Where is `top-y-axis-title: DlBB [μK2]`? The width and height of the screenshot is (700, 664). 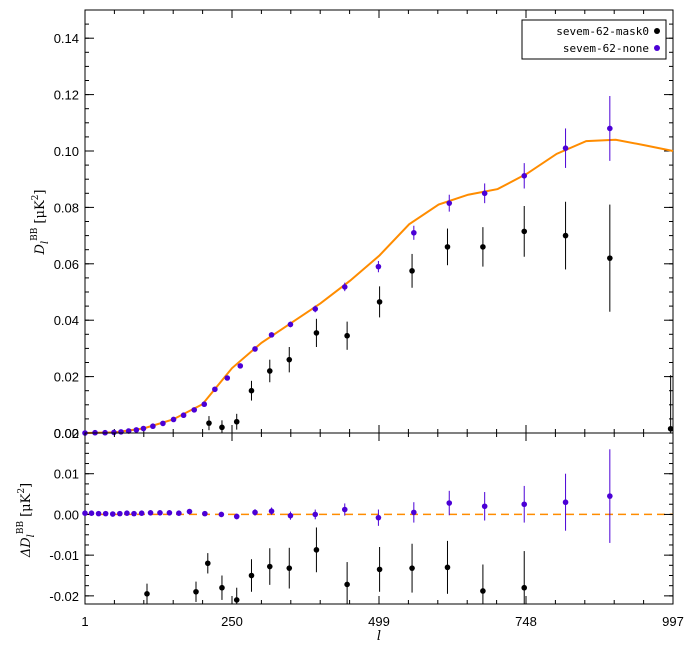 top-y-axis-title: DlBB [μK2] is located at coordinates (40, 223).